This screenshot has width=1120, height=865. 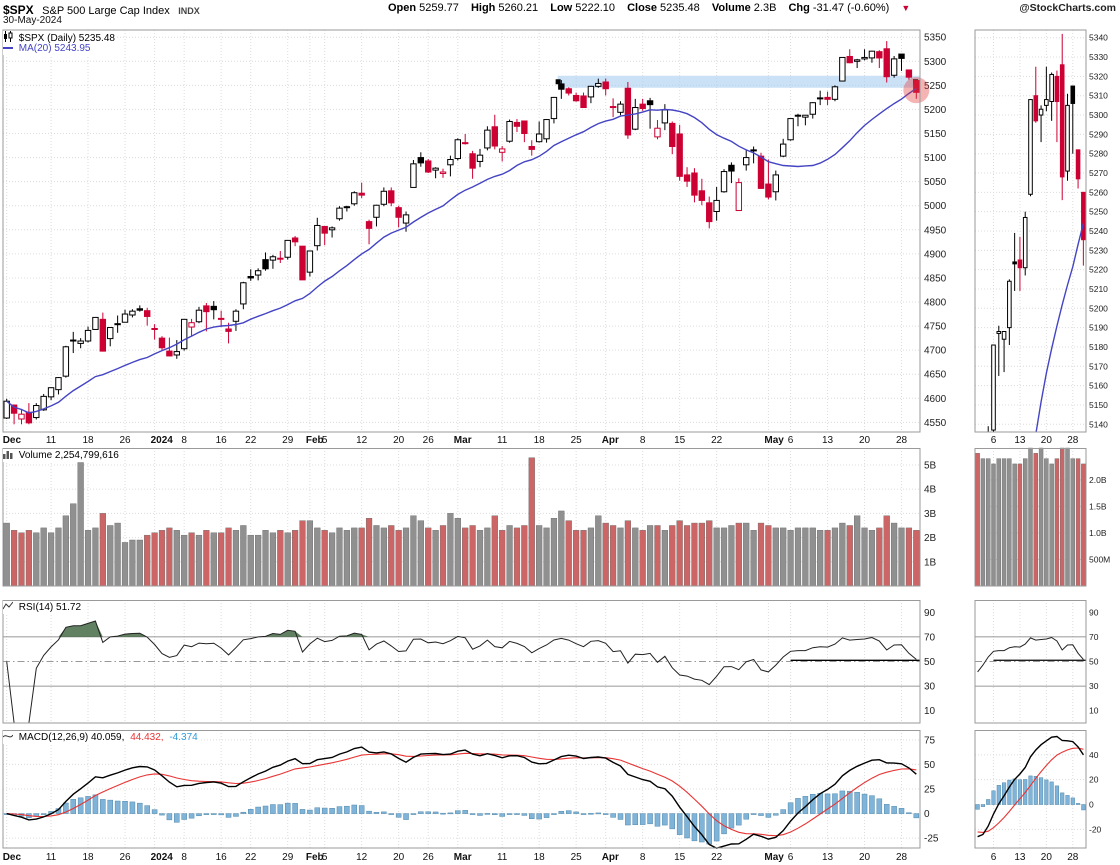 What do you see at coordinates (66, 38) in the screenshot?
I see `price-legend-label: $SPX (Daily) 5235.48` at bounding box center [66, 38].